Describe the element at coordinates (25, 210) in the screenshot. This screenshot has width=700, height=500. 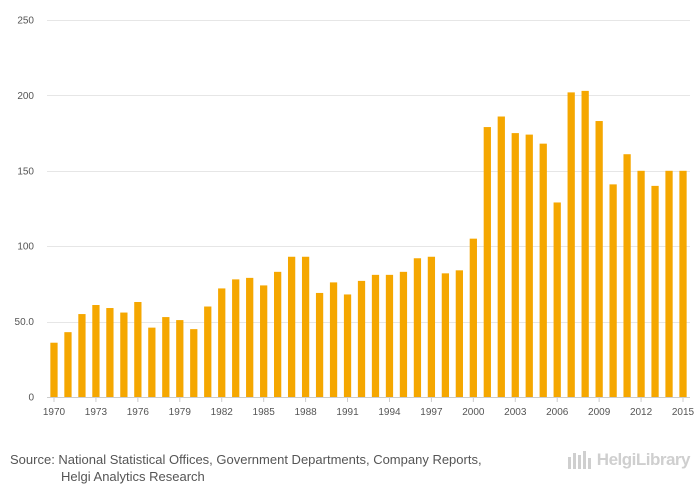
I see `y-axis: 0 50.0 100 150 200 250` at that location.